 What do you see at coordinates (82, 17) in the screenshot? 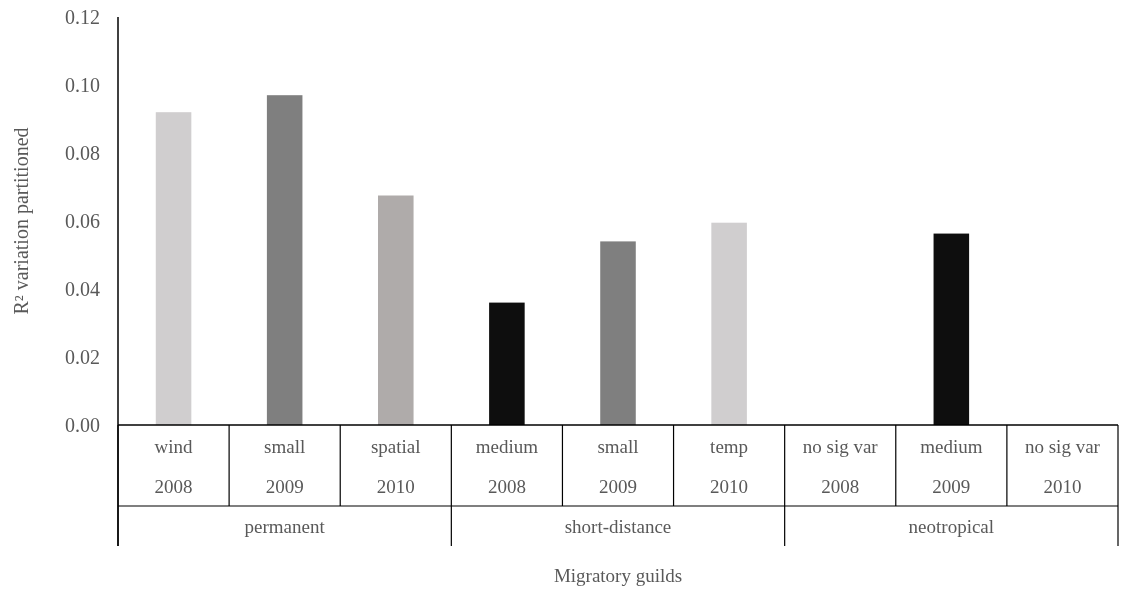
I see `y-tick-label: 0.12` at bounding box center [82, 17].